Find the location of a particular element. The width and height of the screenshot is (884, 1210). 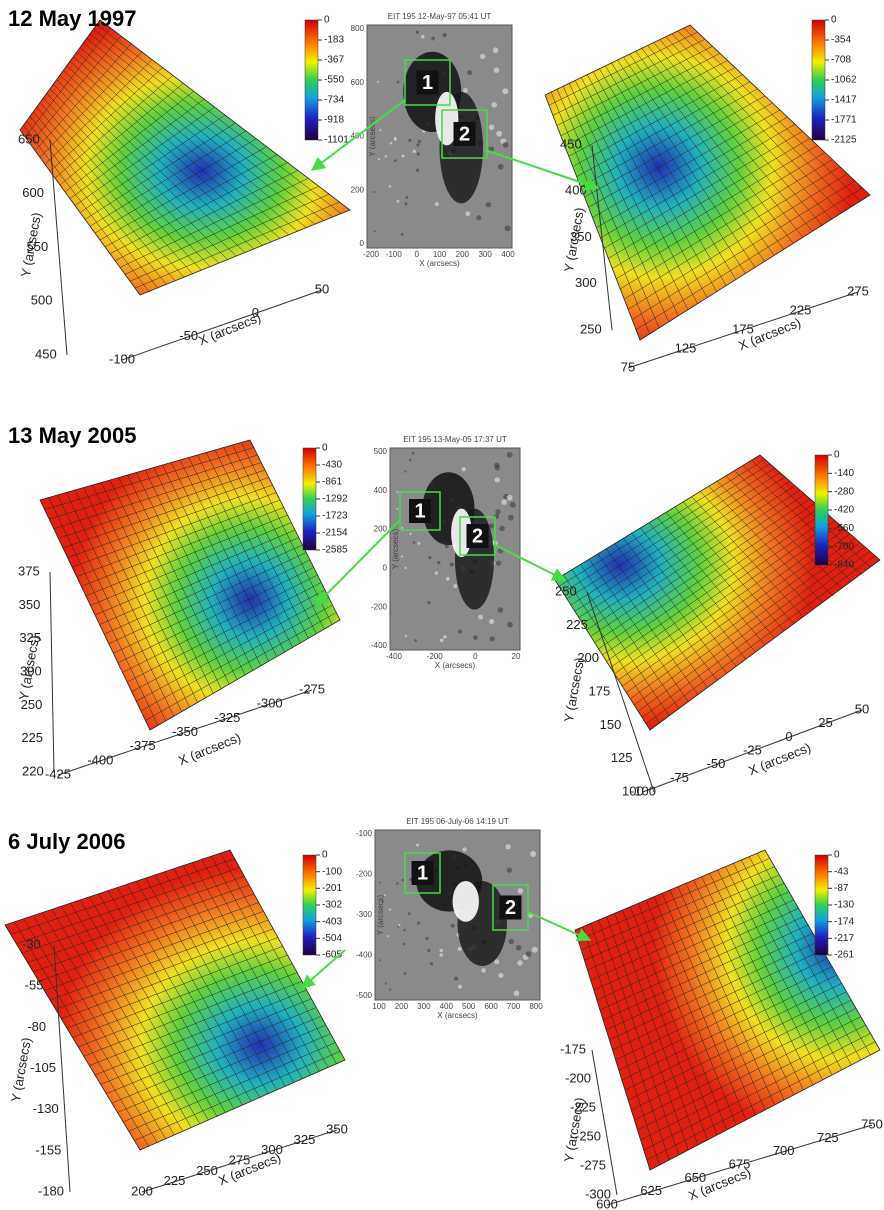

colorbar-label: -861 is located at coordinates (332, 482).